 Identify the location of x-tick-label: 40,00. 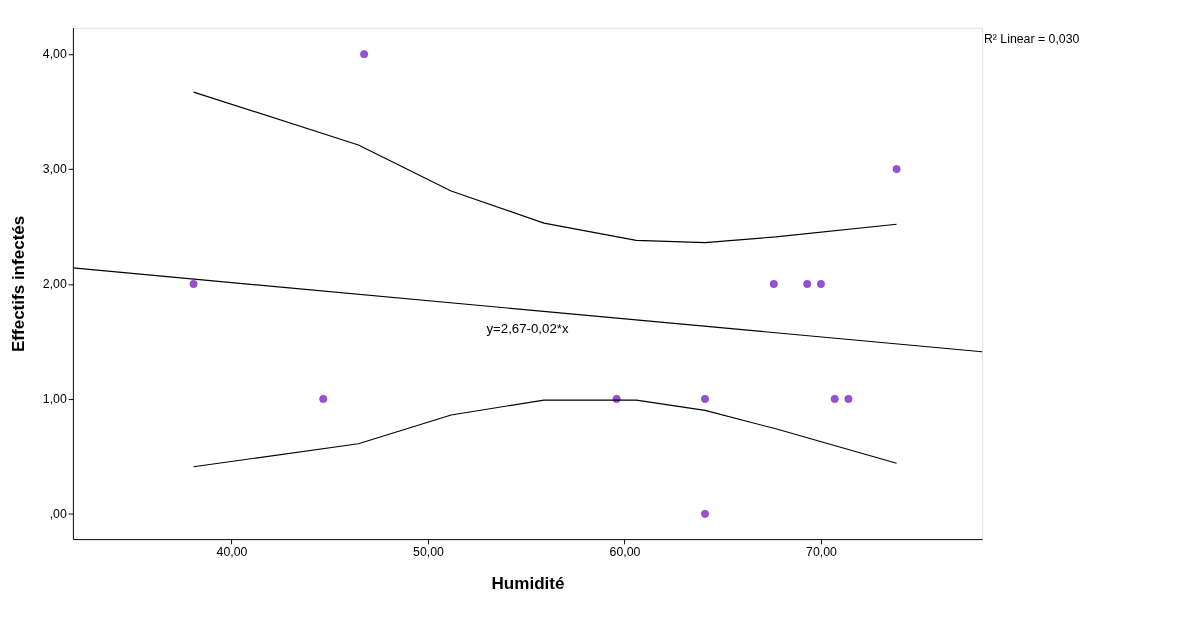
(232, 551).